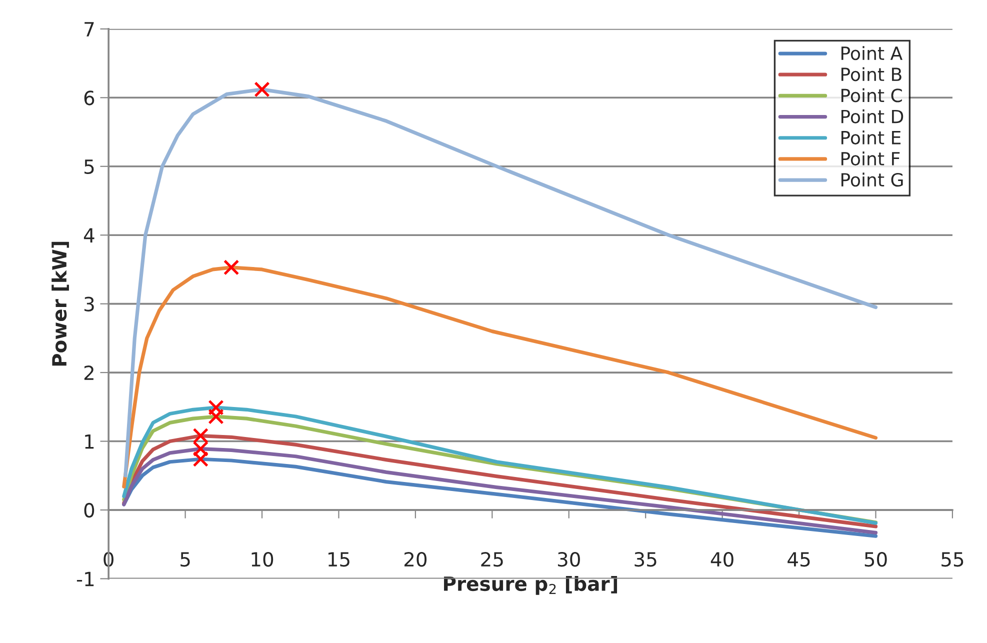 The image size is (987, 643). I want to click on x-tick-label: 20, so click(415, 559).